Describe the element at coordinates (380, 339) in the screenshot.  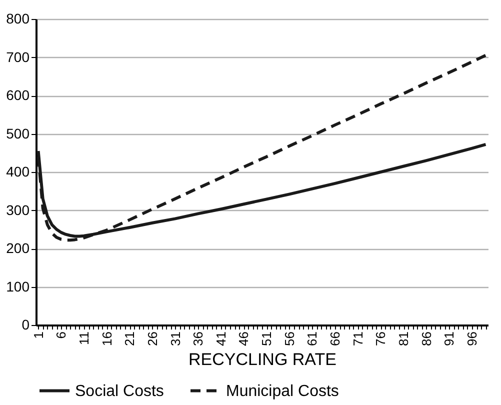
I see `x-tick-label: 76` at that location.